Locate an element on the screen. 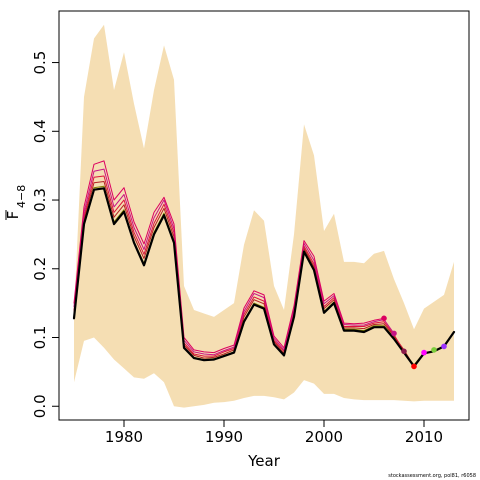 The height and width of the screenshot is (480, 480). y-axis-title-subscript: 4−8 is located at coordinates (21, 196).